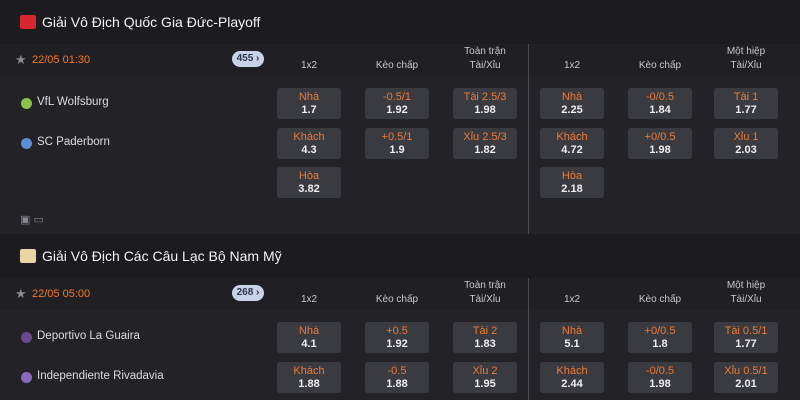 The height and width of the screenshot is (400, 800). Describe the element at coordinates (660, 110) in the screenshot. I see `odds-value: 1.84` at that location.